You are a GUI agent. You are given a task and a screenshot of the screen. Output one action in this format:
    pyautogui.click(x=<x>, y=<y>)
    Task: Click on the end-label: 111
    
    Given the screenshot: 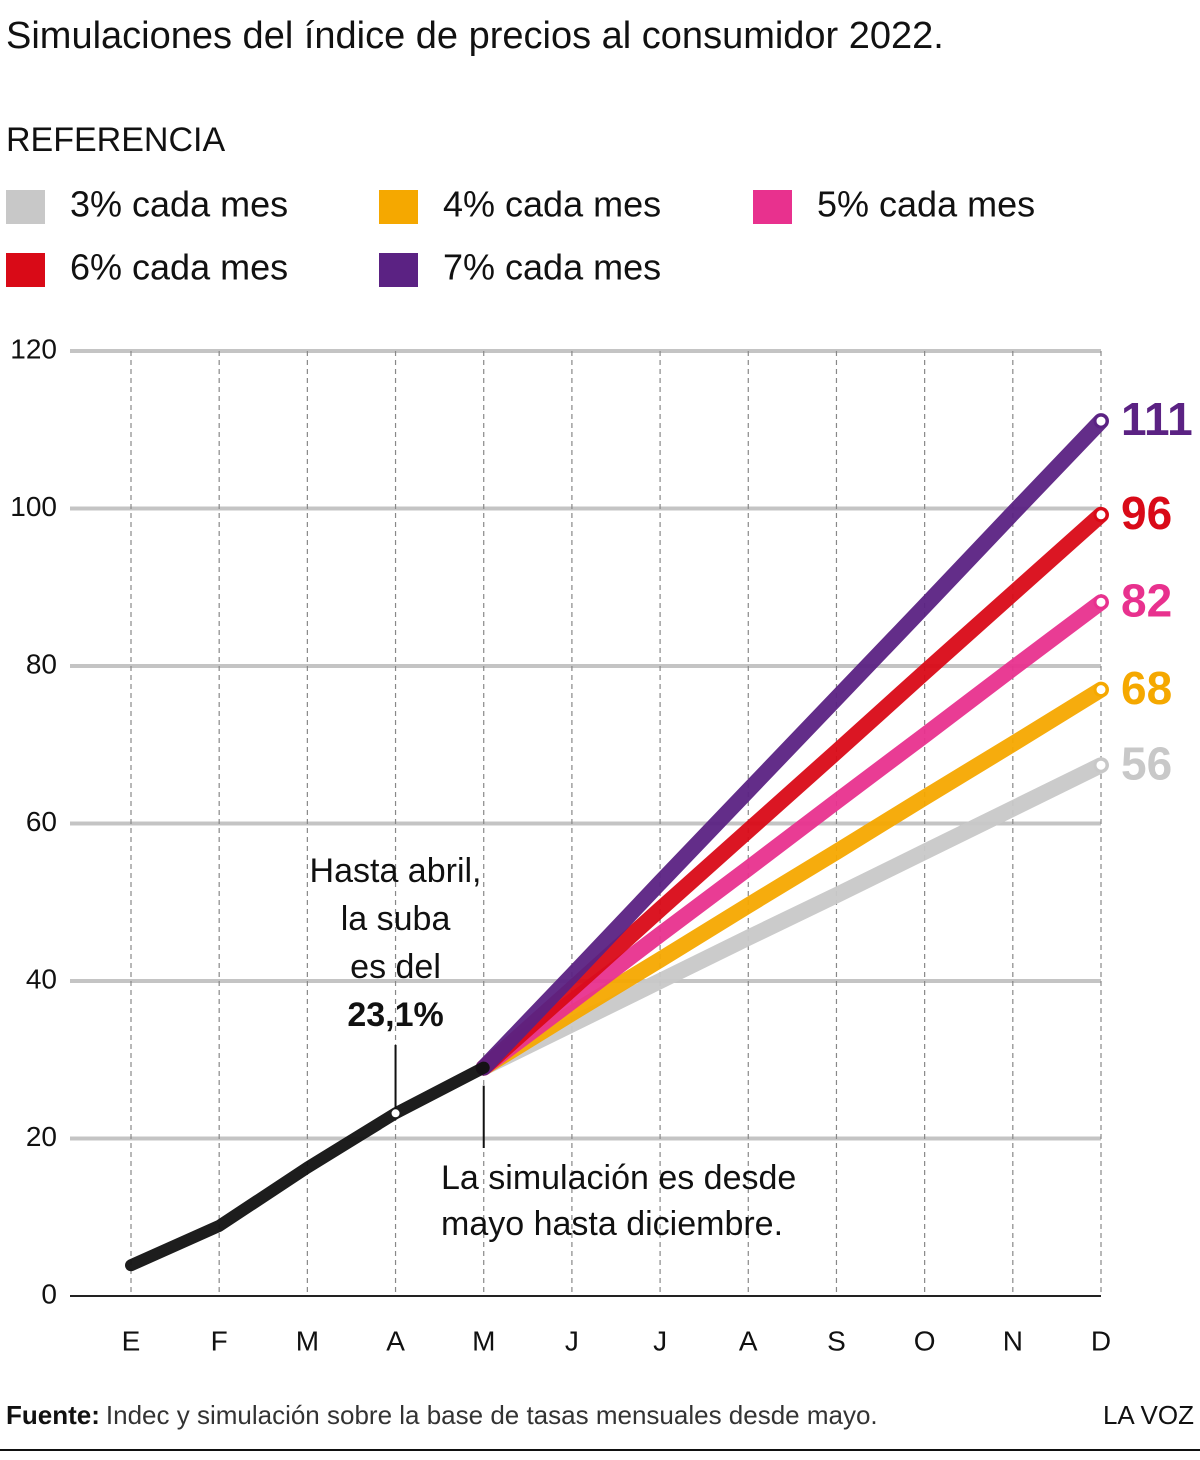 What is the action you would take?
    pyautogui.click(x=1157, y=419)
    